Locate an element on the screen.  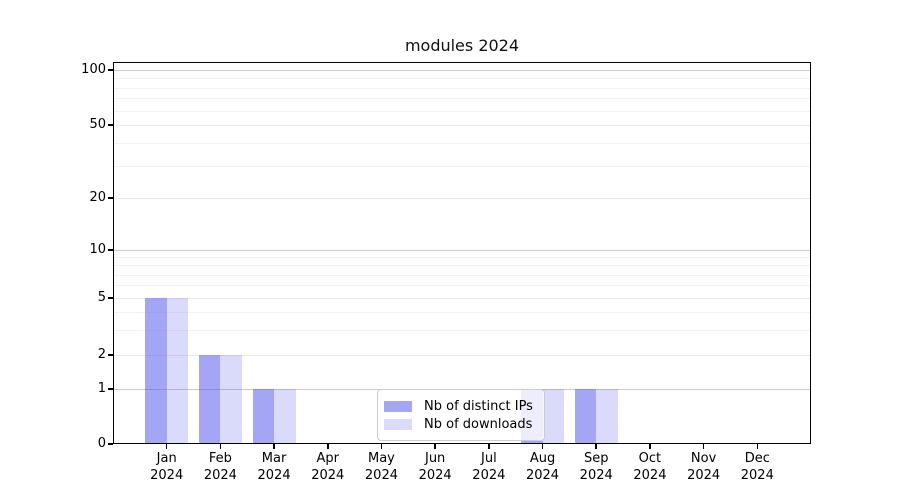
x-tick-label-jan-2024: Jan 2024 is located at coordinates (167, 467).